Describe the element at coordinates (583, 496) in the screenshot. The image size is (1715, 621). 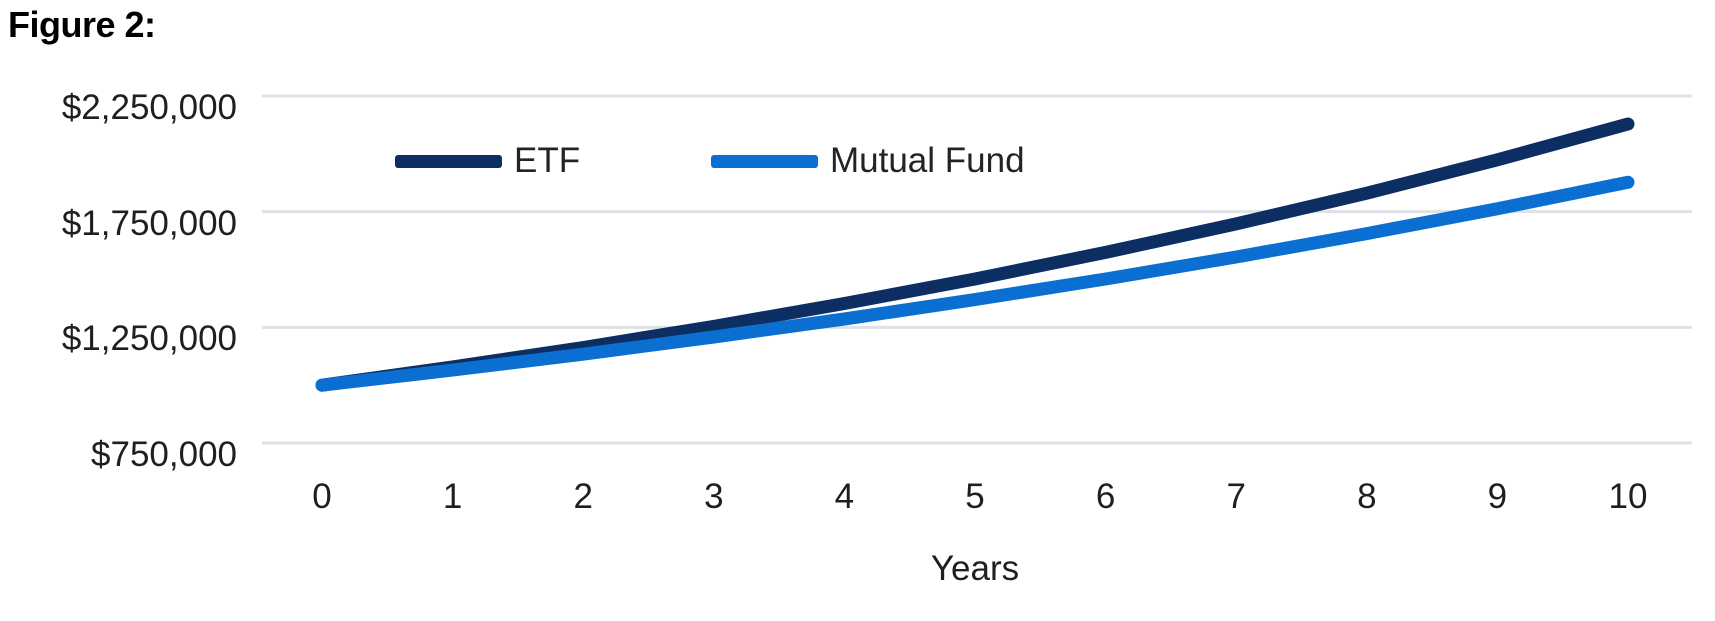
I see `x-tick-label: 2` at that location.